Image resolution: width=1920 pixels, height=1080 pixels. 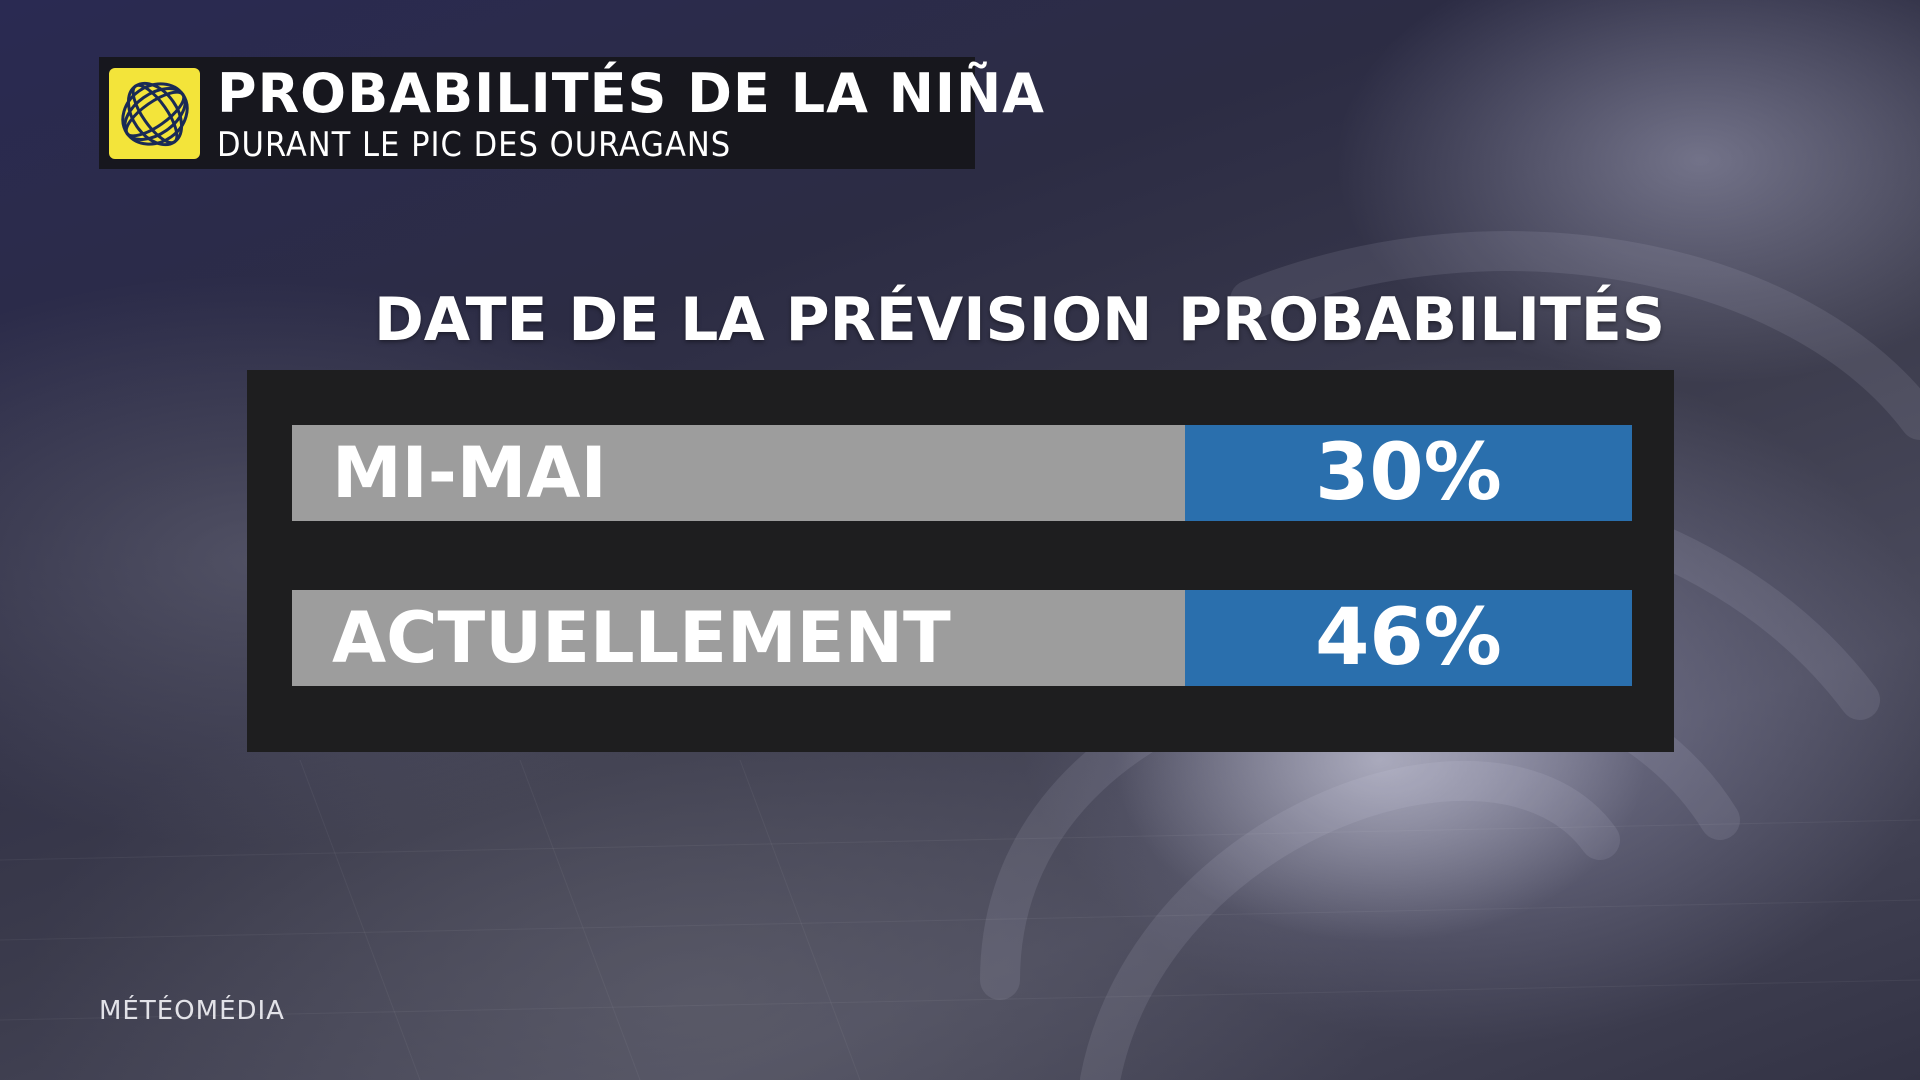 I want to click on column-header-probability: PROBABILITÉS, so click(x=1422, y=320).